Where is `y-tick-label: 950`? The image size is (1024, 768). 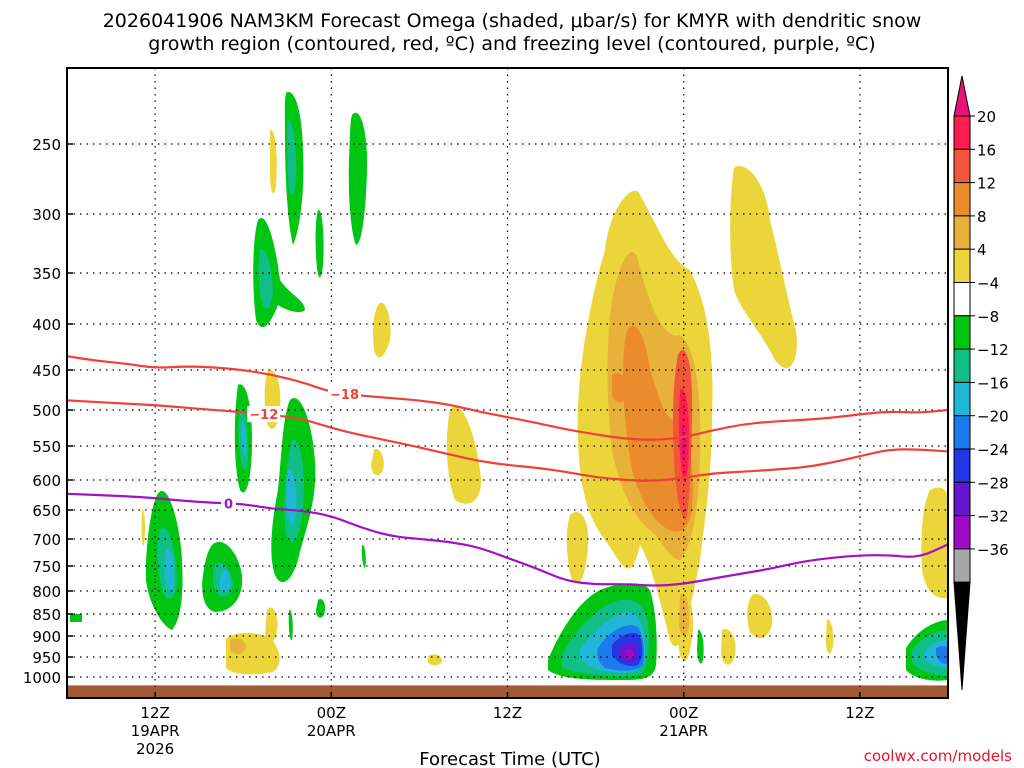 y-tick-label: 950 is located at coordinates (46, 658).